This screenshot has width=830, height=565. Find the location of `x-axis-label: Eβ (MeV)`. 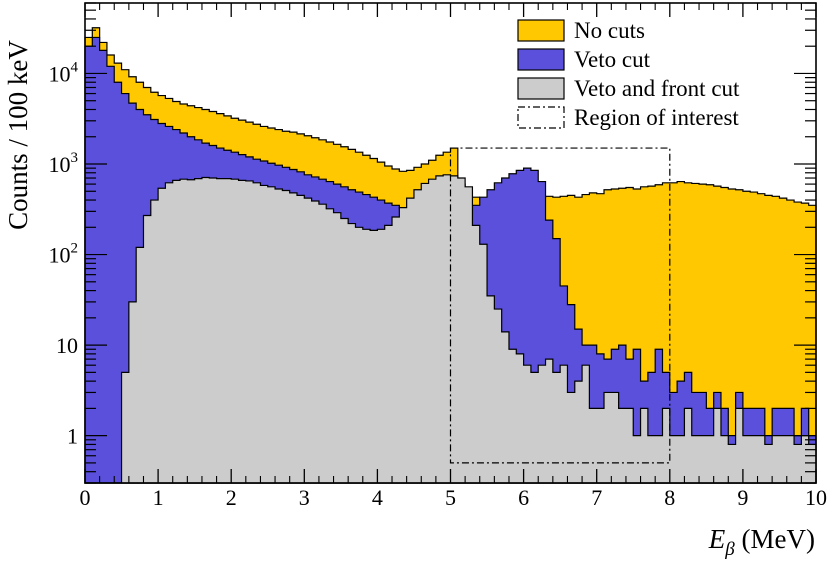

x-axis-label: Eβ (MeV) is located at coordinates (761, 542).